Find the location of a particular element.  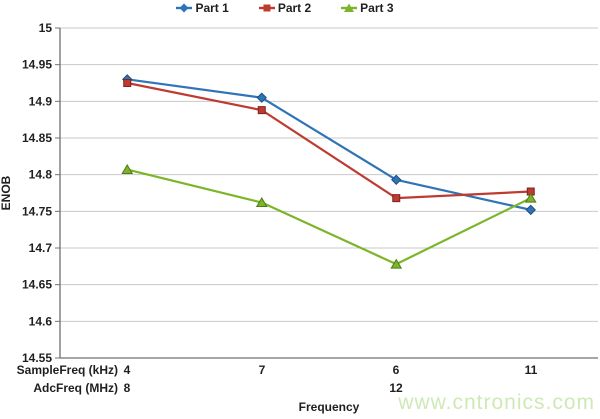

adcfreq-value-3: 12 is located at coordinates (396, 388).